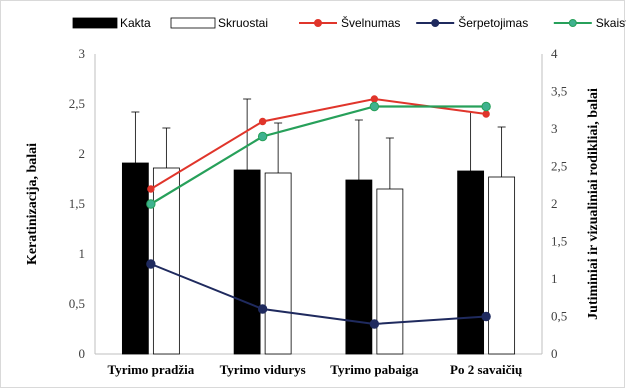  Describe the element at coordinates (559, 91) in the screenshot. I see `y-right-tick-label: 3,5` at that location.